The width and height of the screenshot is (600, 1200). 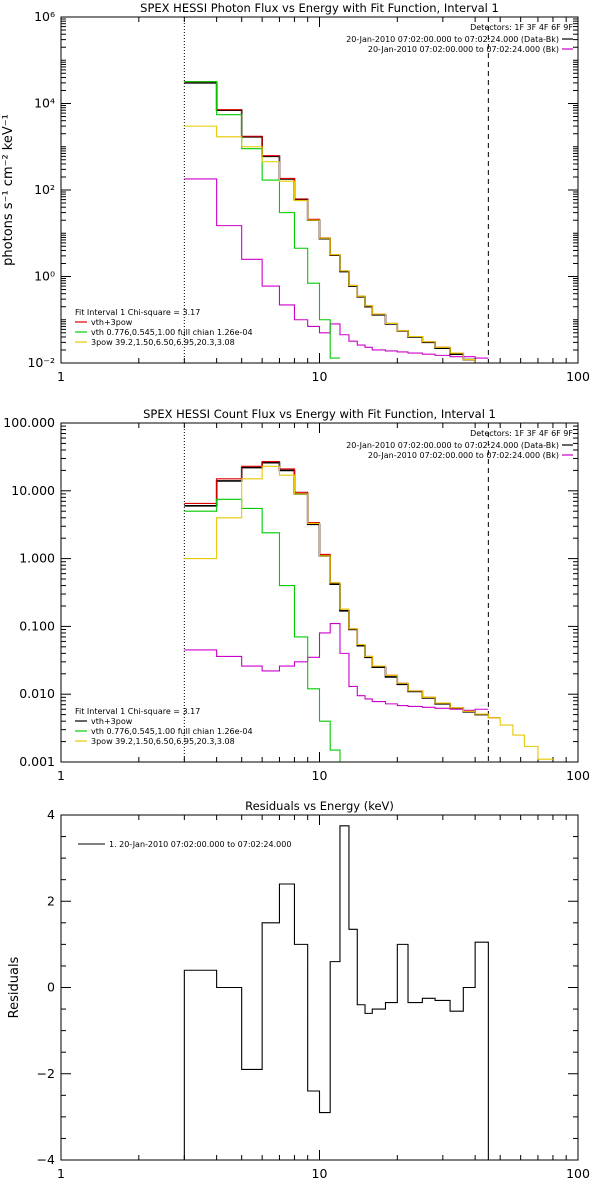 I want to click on y-tick-label: −4, so click(x=46, y=1159).